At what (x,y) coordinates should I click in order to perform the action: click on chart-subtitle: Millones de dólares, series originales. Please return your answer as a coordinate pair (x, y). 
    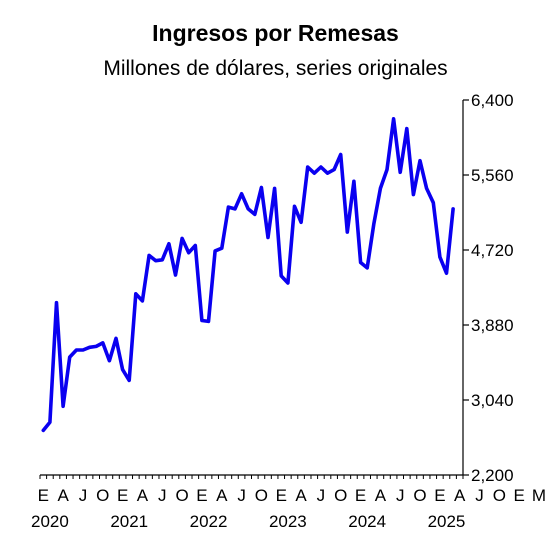
    Looking at the image, I should click on (275, 68).